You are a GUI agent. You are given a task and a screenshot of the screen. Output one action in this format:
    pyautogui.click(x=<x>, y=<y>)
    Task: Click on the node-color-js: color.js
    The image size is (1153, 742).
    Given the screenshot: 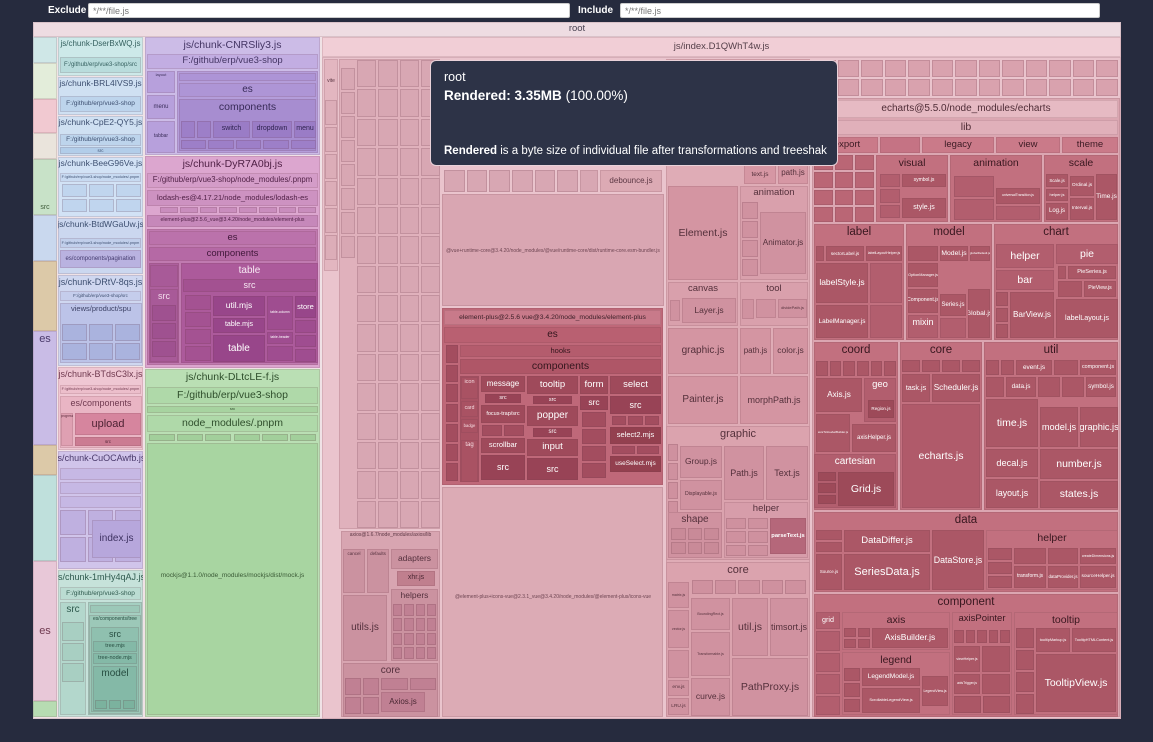 What is the action you would take?
    pyautogui.click(x=790, y=351)
    